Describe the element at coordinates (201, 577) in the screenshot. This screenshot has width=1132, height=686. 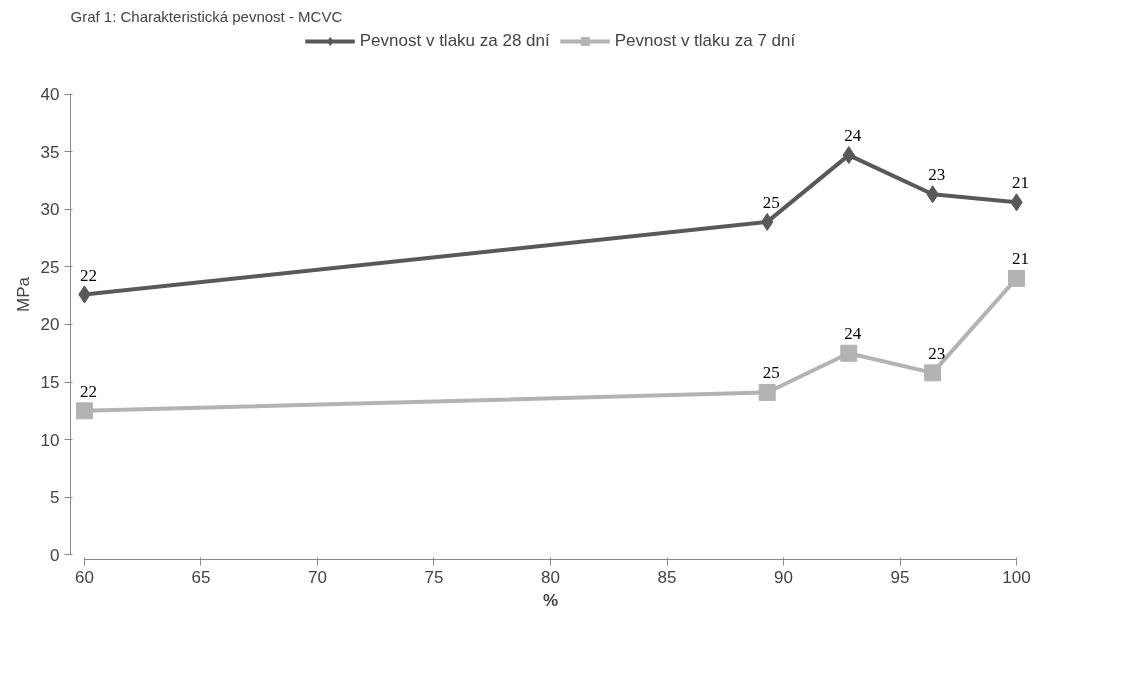
I see `x-tick-label: 65` at that location.